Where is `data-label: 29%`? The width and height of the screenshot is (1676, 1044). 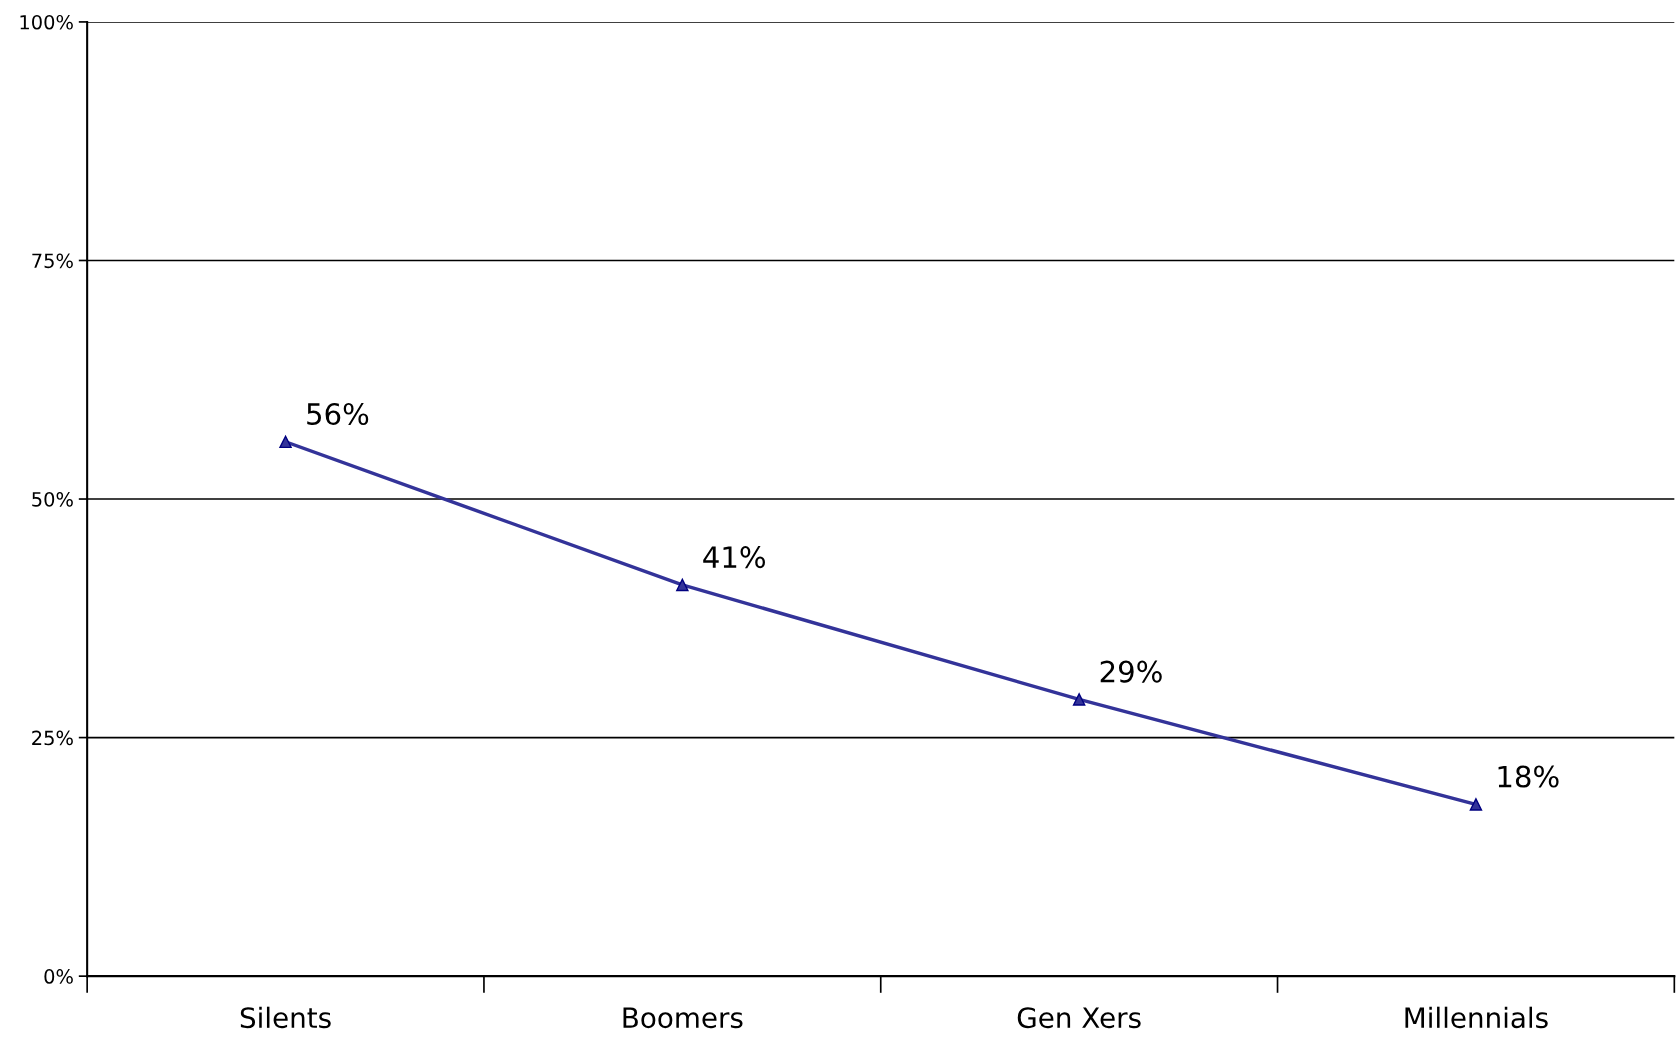 data-label: 29% is located at coordinates (1131, 671).